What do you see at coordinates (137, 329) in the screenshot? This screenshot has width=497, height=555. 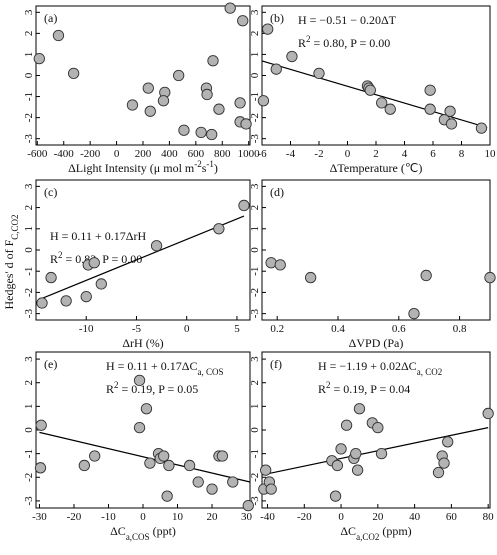 I see `x-tick-label: -5` at bounding box center [137, 329].